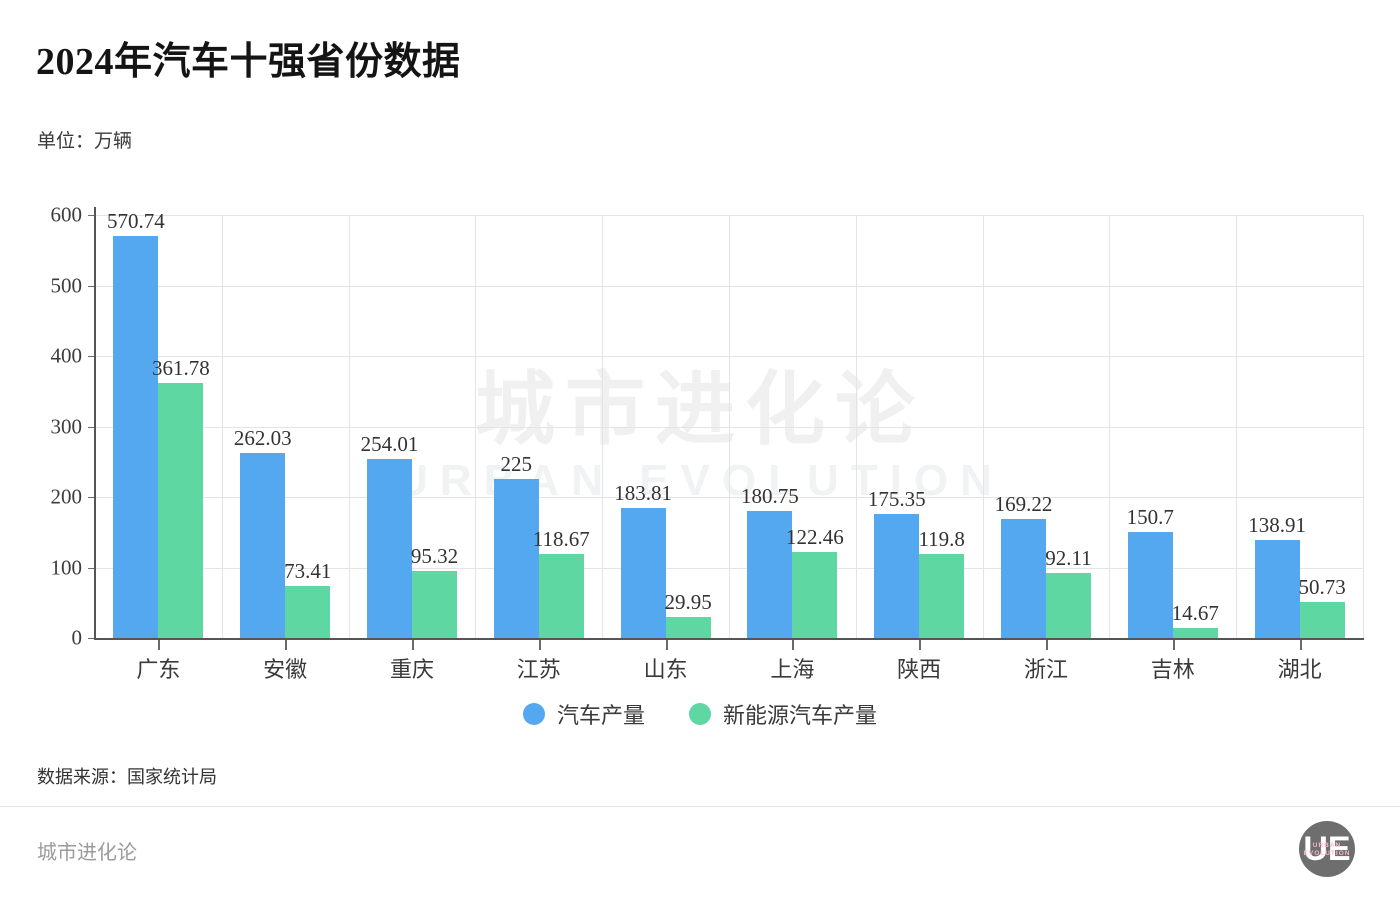 The width and height of the screenshot is (1400, 900). Describe the element at coordinates (85, 141) in the screenshot. I see `unit-label: 单位：万辆` at that location.